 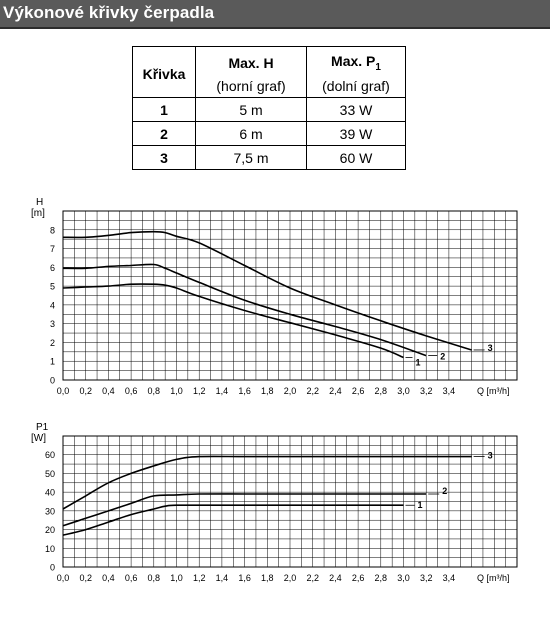 I want to click on header-max-h: Max. H, so click(x=251, y=60).